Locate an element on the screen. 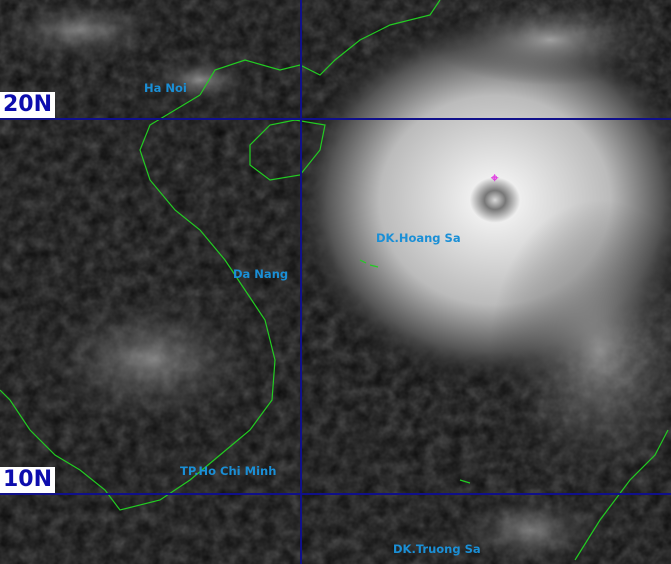 Image resolution: width=671 pixels, height=564 pixels. place-label-hoang-sa: DK.Hoang Sa is located at coordinates (418, 238).